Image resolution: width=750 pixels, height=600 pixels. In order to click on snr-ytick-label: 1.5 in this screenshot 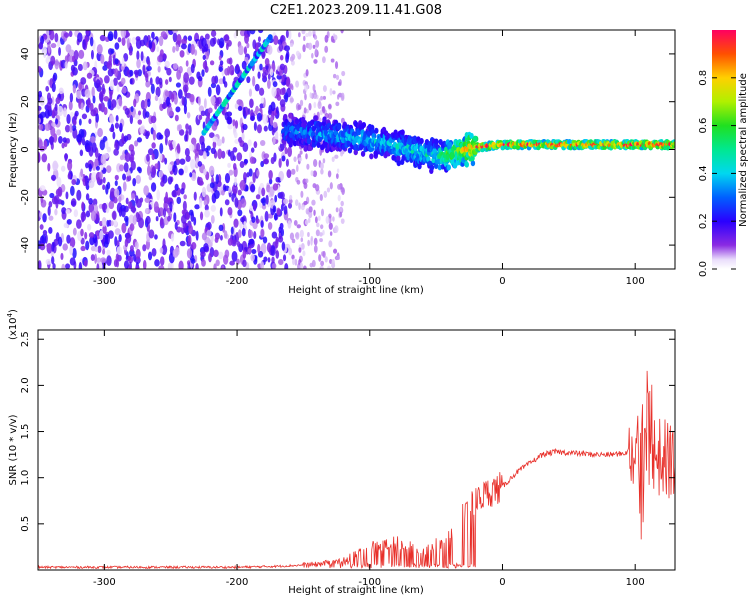, I will do `click(25, 432)`.